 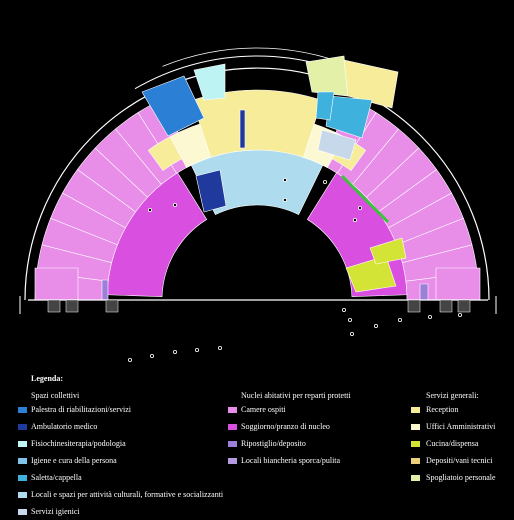 I want to click on legend-label: Palestra di riabilitazioni/servizi, so click(x=81, y=409).